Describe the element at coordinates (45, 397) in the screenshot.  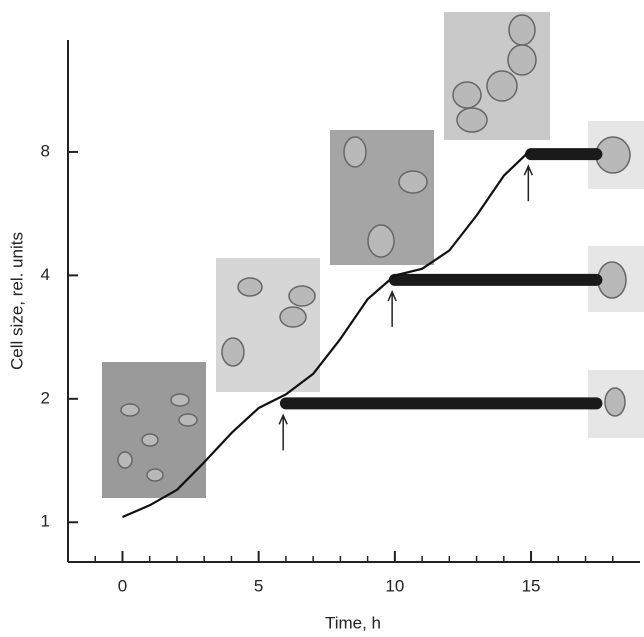
I see `y-tick-label: 2` at that location.